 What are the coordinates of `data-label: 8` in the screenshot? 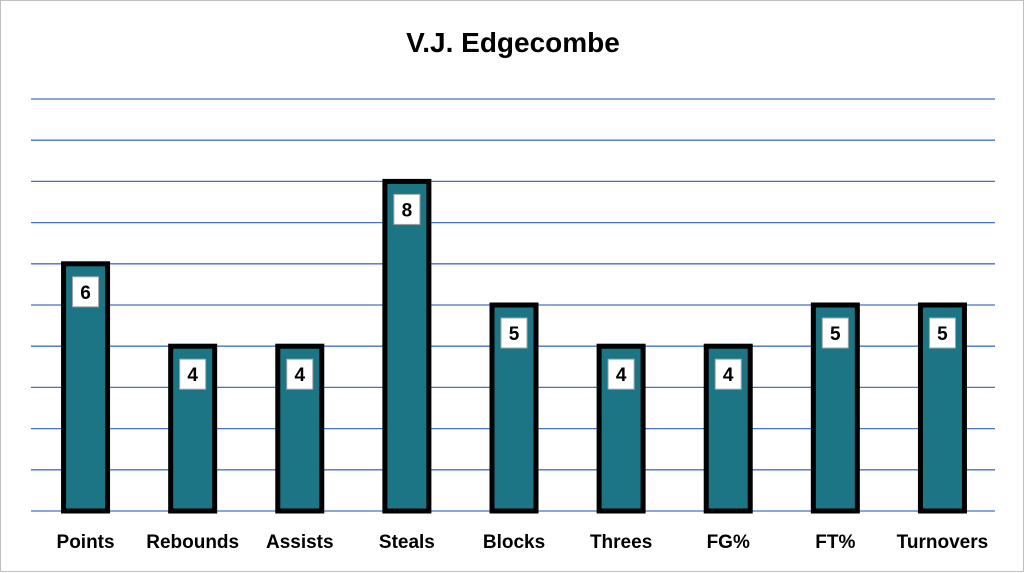 It's located at (407, 210).